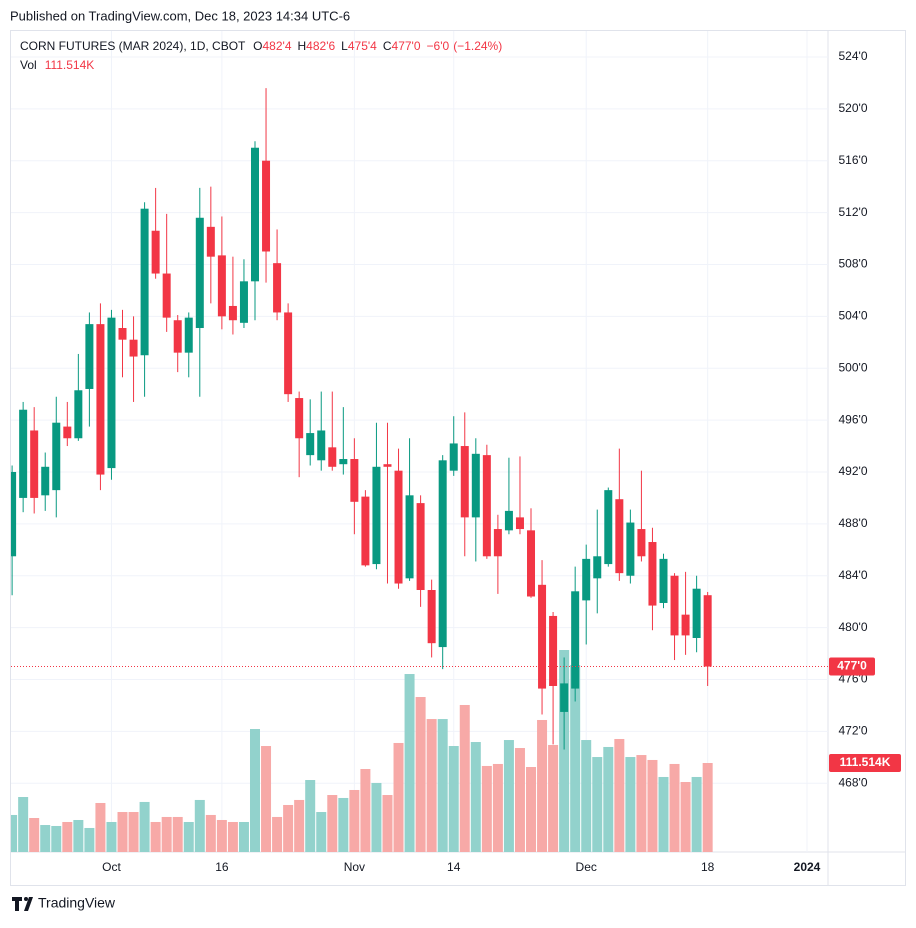 This screenshot has width=916, height=928. What do you see at coordinates (70, 65) in the screenshot?
I see `volume-value: 111.514K` at bounding box center [70, 65].